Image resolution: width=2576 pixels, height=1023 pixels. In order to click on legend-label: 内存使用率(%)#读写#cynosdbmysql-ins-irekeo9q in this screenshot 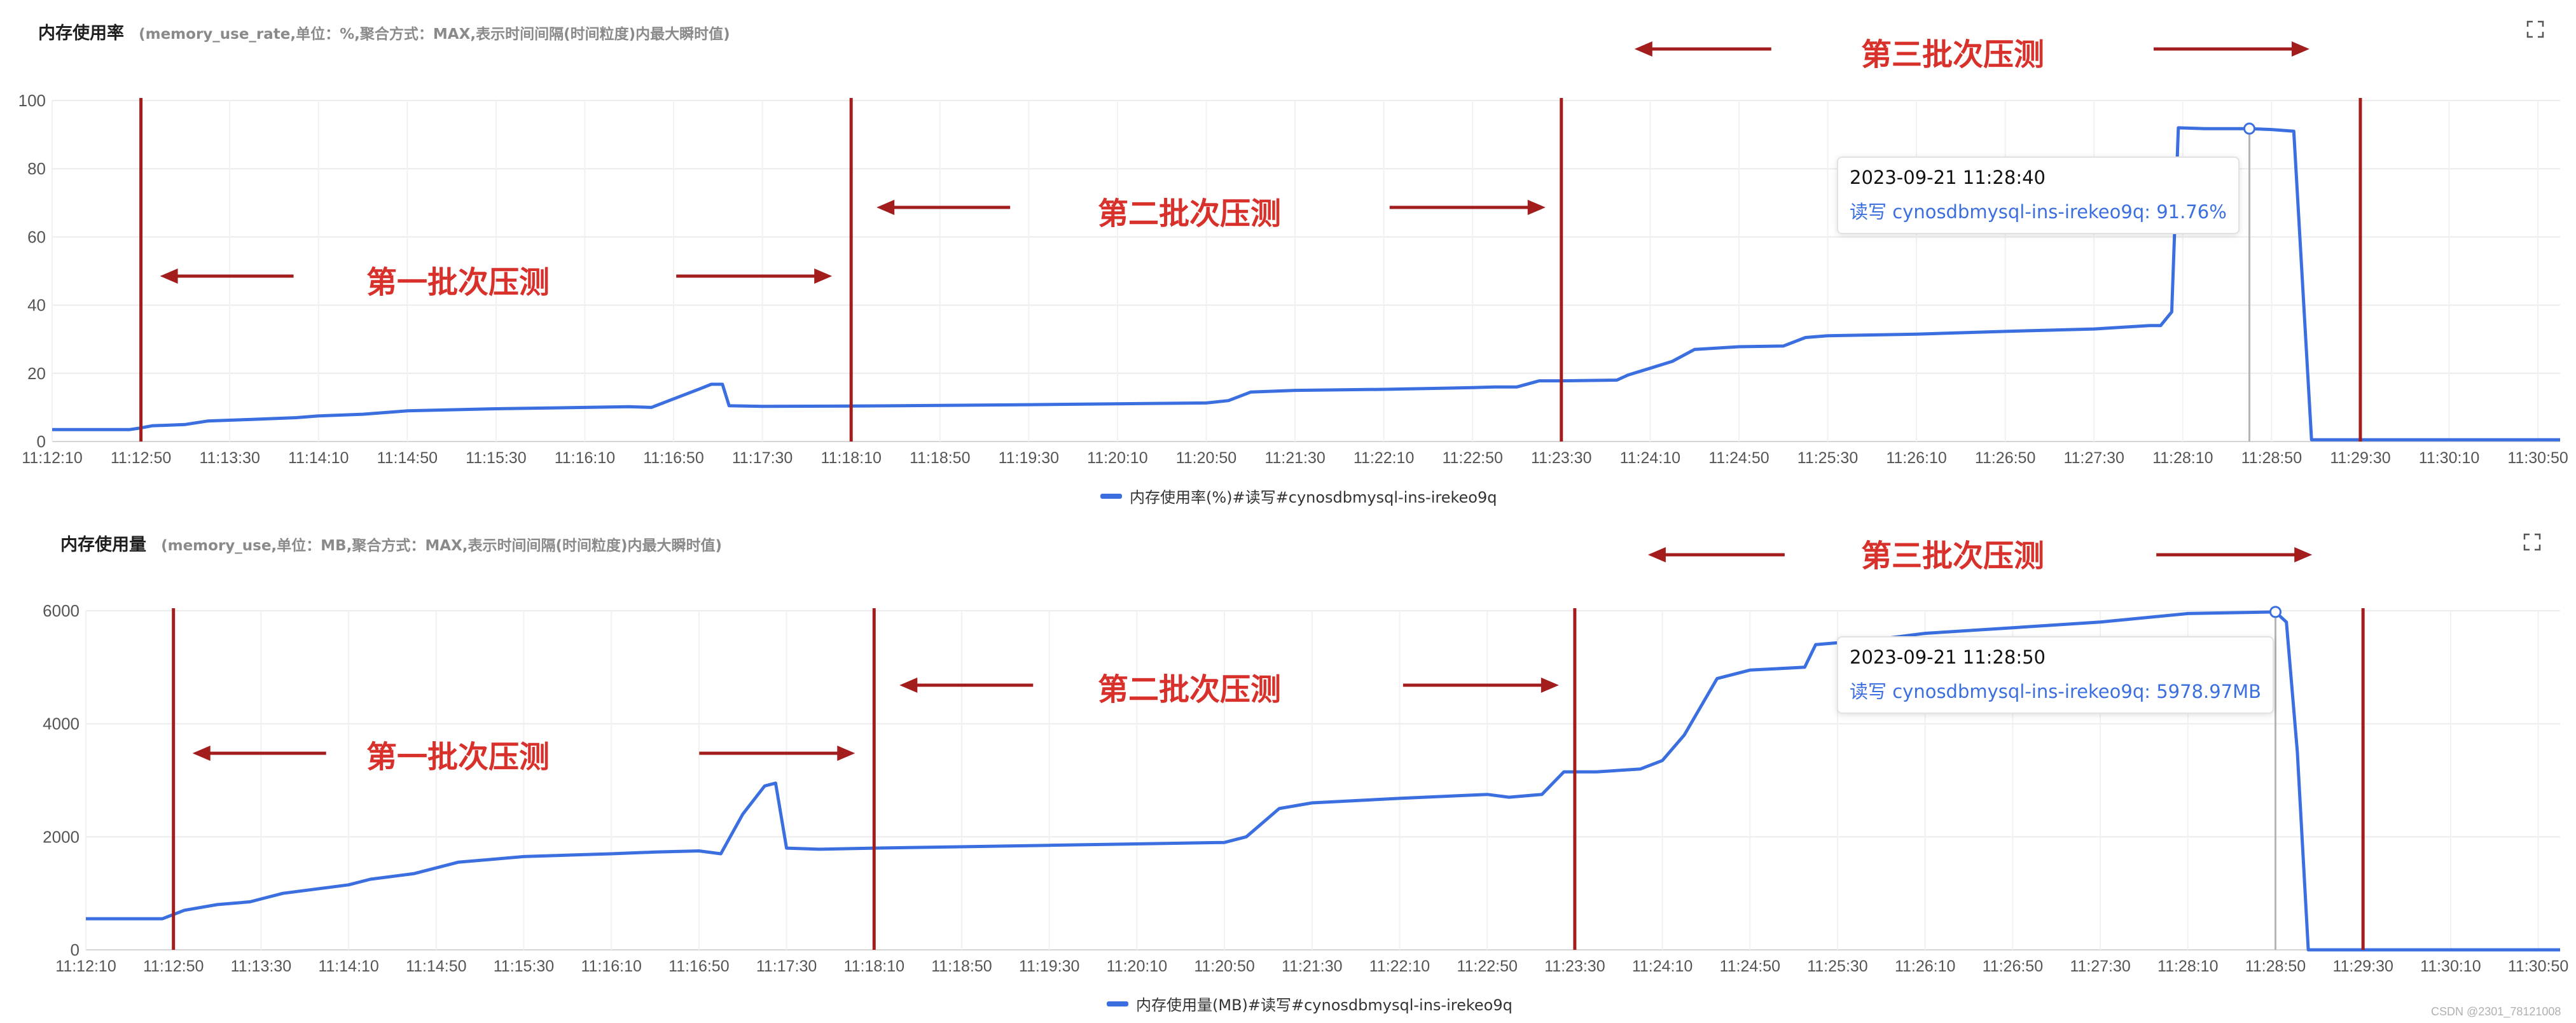, I will do `click(1313, 497)`.